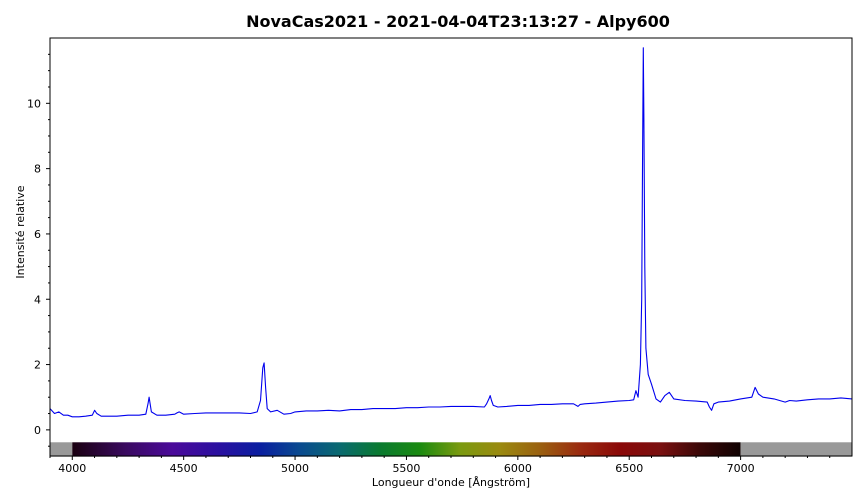 The image size is (860, 500). Describe the element at coordinates (34, 103) in the screenshot. I see `y-tick-label: 10` at that location.